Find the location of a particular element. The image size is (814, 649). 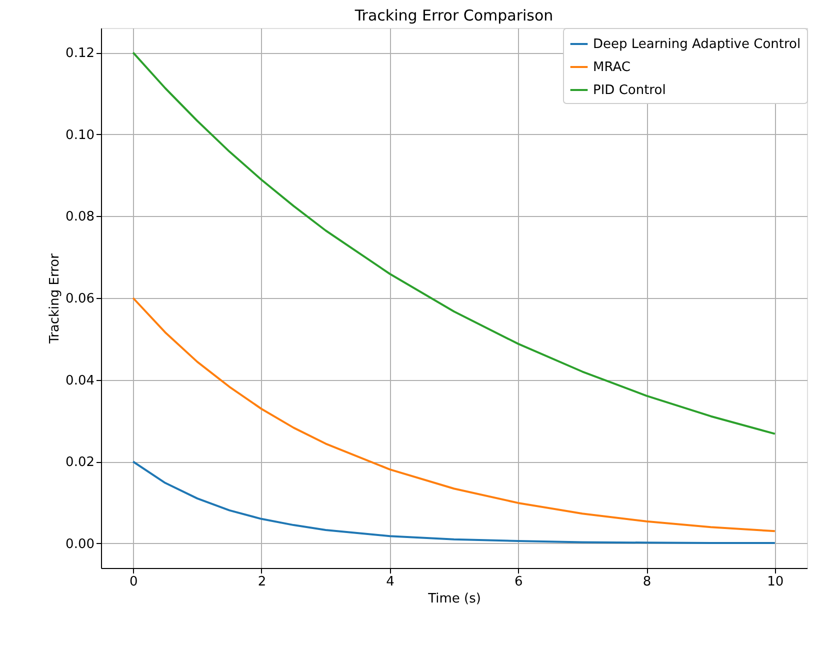

x-axis-title: Time (s) is located at coordinates (454, 599).